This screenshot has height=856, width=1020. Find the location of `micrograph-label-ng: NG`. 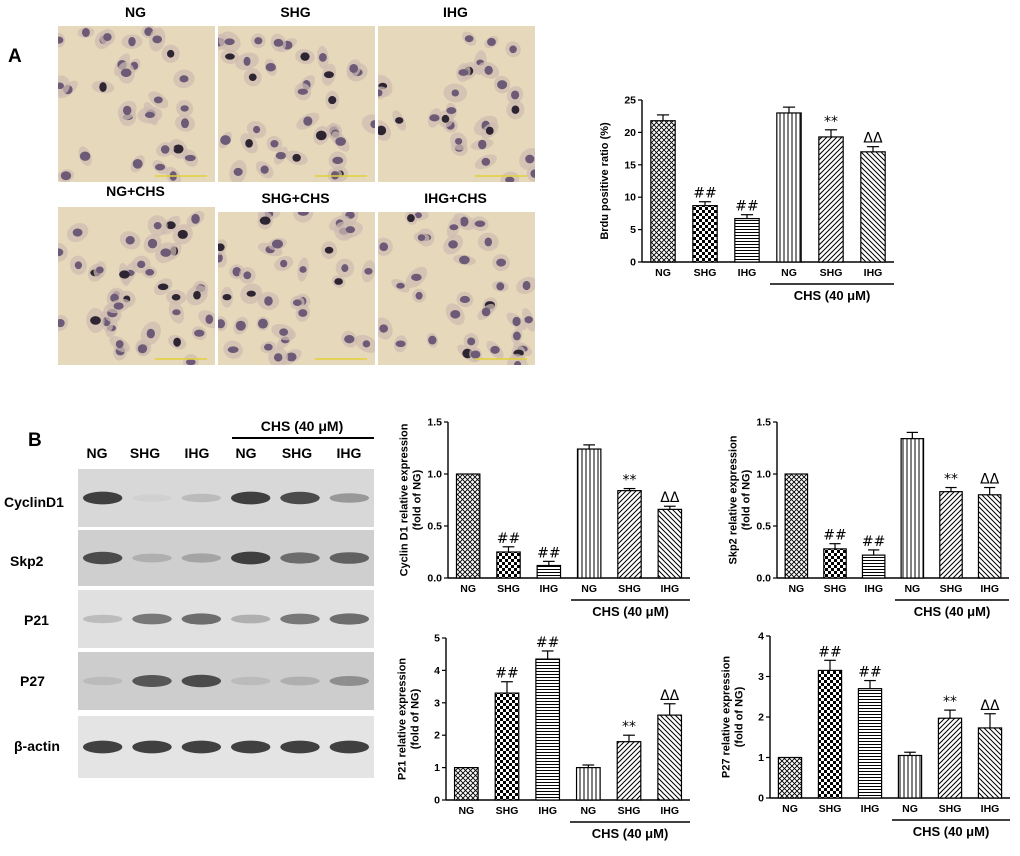

micrograph-label-ng: NG is located at coordinates (135, 12).